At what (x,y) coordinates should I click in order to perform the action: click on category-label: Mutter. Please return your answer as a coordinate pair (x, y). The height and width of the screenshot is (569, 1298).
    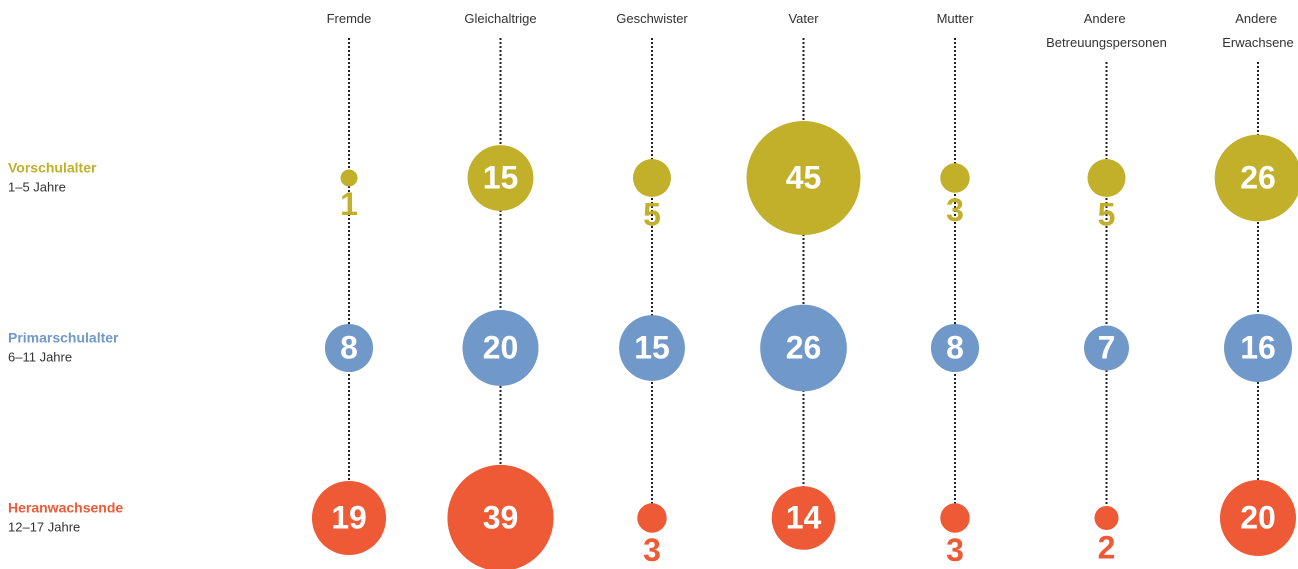
    Looking at the image, I should click on (956, 18).